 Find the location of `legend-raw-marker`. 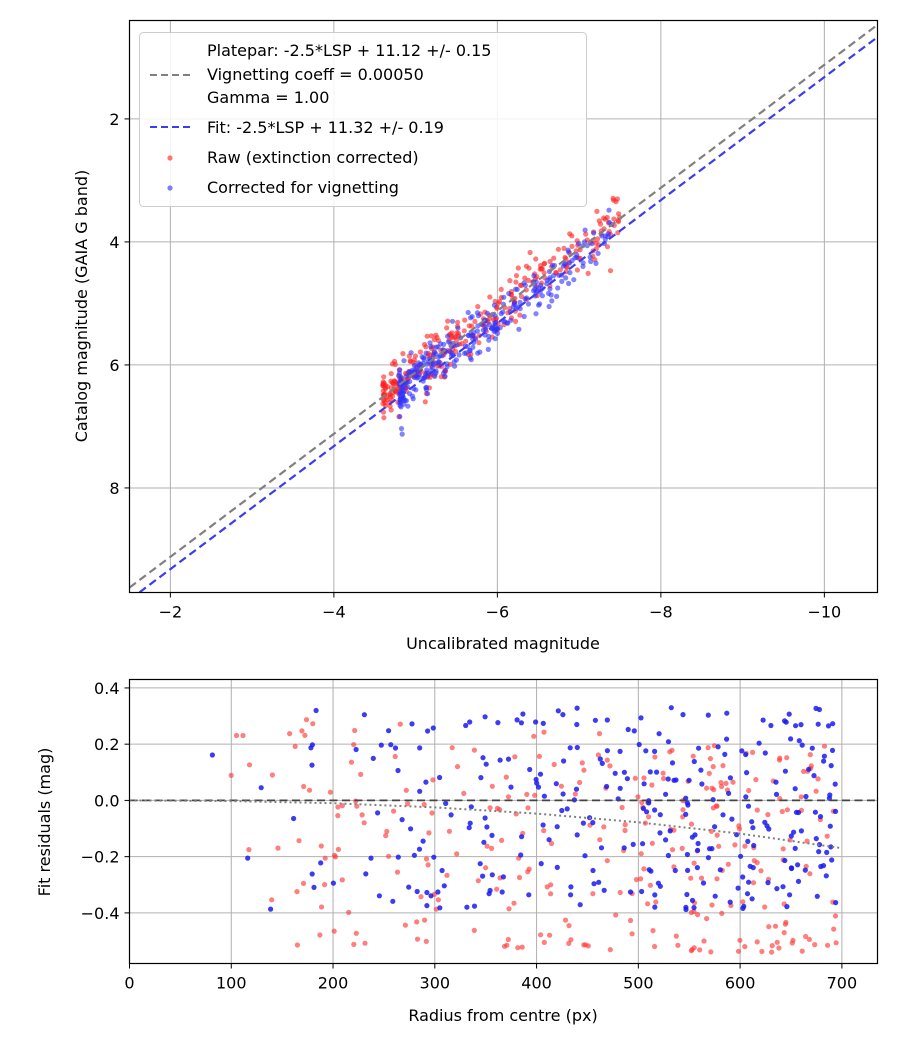

legend-raw-marker is located at coordinates (170, 158).